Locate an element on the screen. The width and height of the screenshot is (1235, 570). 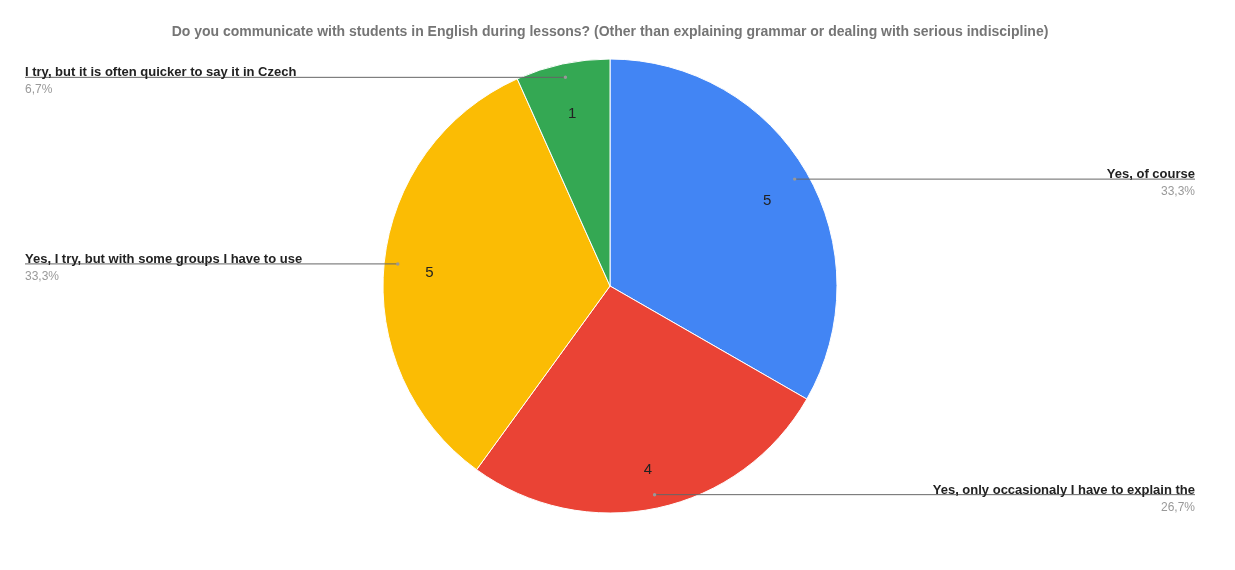
chart-title: Do you communicate with students in English during lessons? (Other than explaining grammar or dealing with serious indiscipline) is located at coordinates (610, 31).